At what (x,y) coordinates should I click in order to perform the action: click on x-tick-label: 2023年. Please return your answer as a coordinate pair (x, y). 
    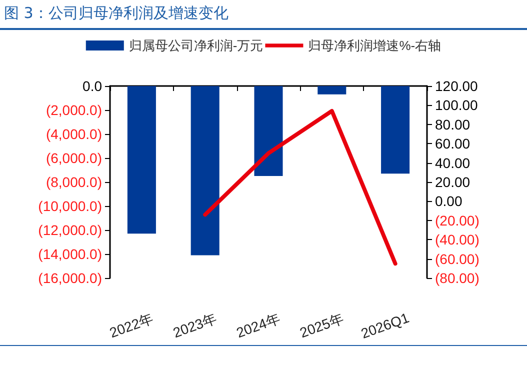
    Looking at the image, I should click on (194, 325).